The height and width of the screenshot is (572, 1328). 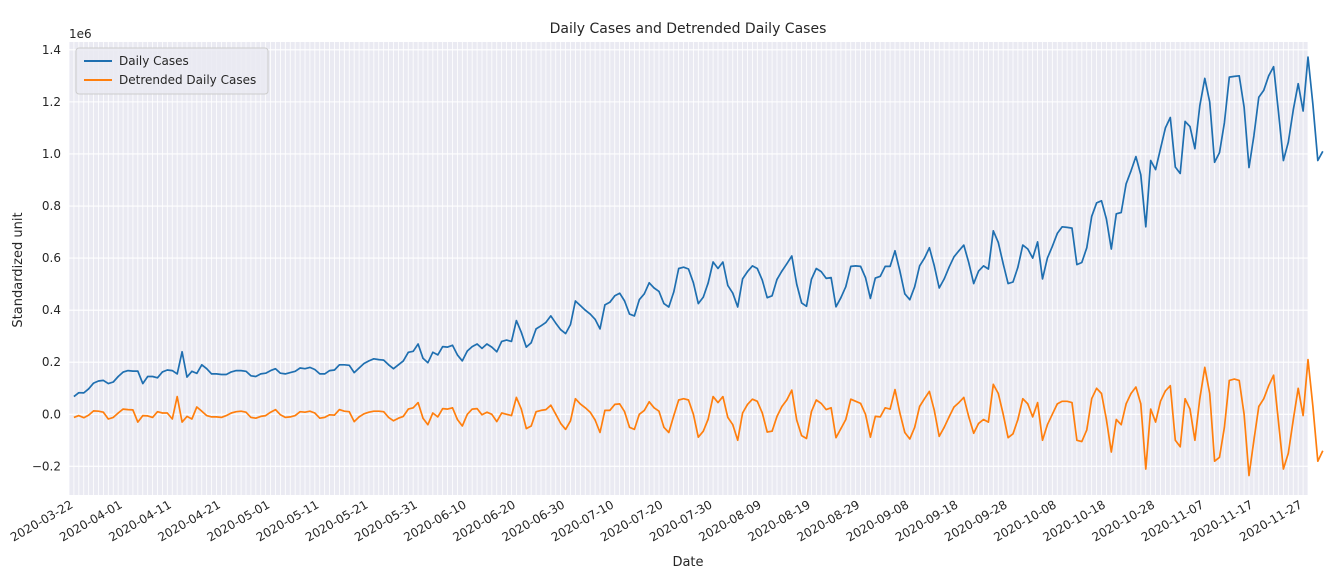 What do you see at coordinates (187, 80) in the screenshot?
I see `legend-label-detrended-daily-cases: Detrended Daily Cases` at bounding box center [187, 80].